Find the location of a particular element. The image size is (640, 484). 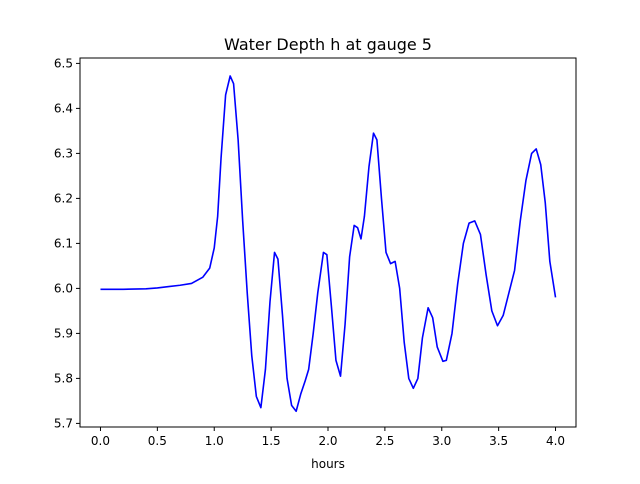

y-tick-label: 5.8 is located at coordinates (63, 378).